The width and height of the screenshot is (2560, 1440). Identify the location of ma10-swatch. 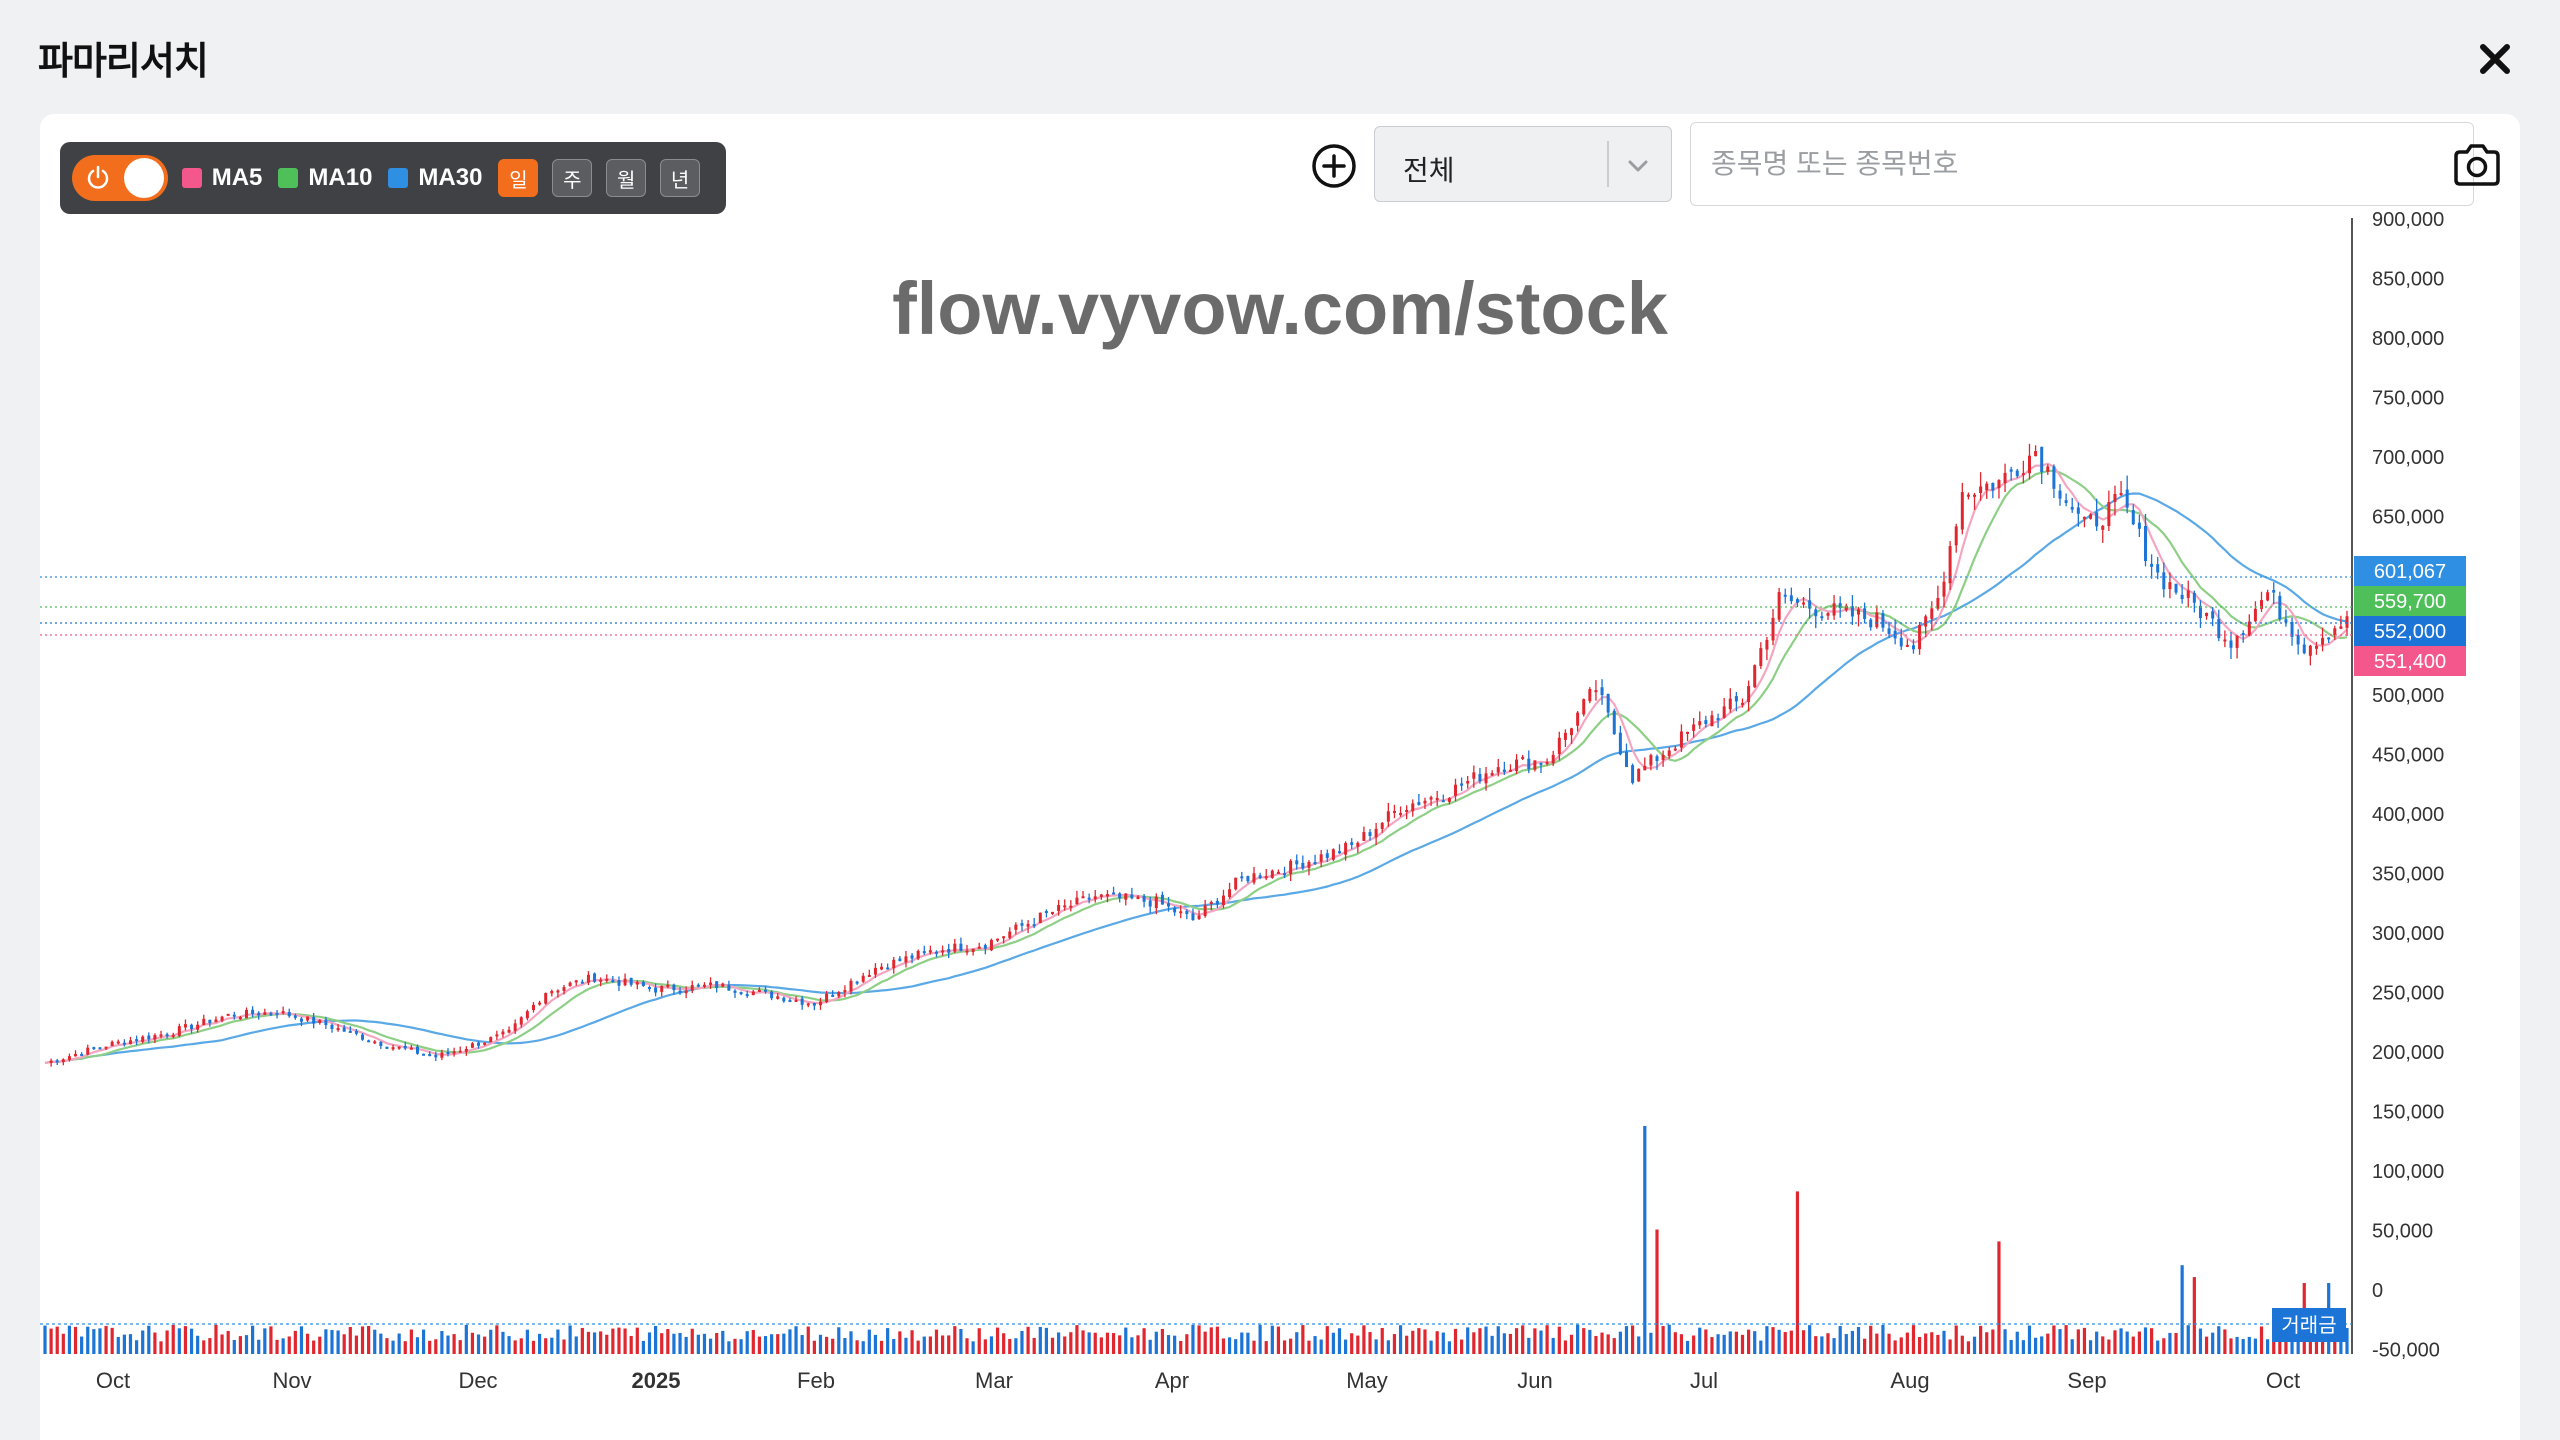
(288, 178).